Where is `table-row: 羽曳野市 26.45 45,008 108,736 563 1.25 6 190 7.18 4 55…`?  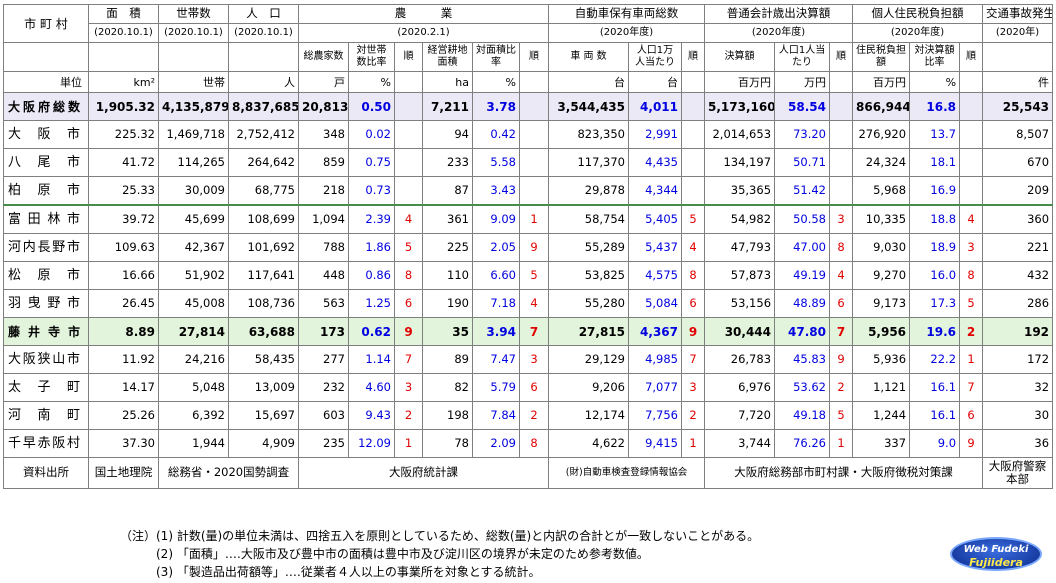
table-row: 羽曳野市 26.45 45,008 108,736 563 1.25 6 190 7.18 4 55… is located at coordinates (528, 303).